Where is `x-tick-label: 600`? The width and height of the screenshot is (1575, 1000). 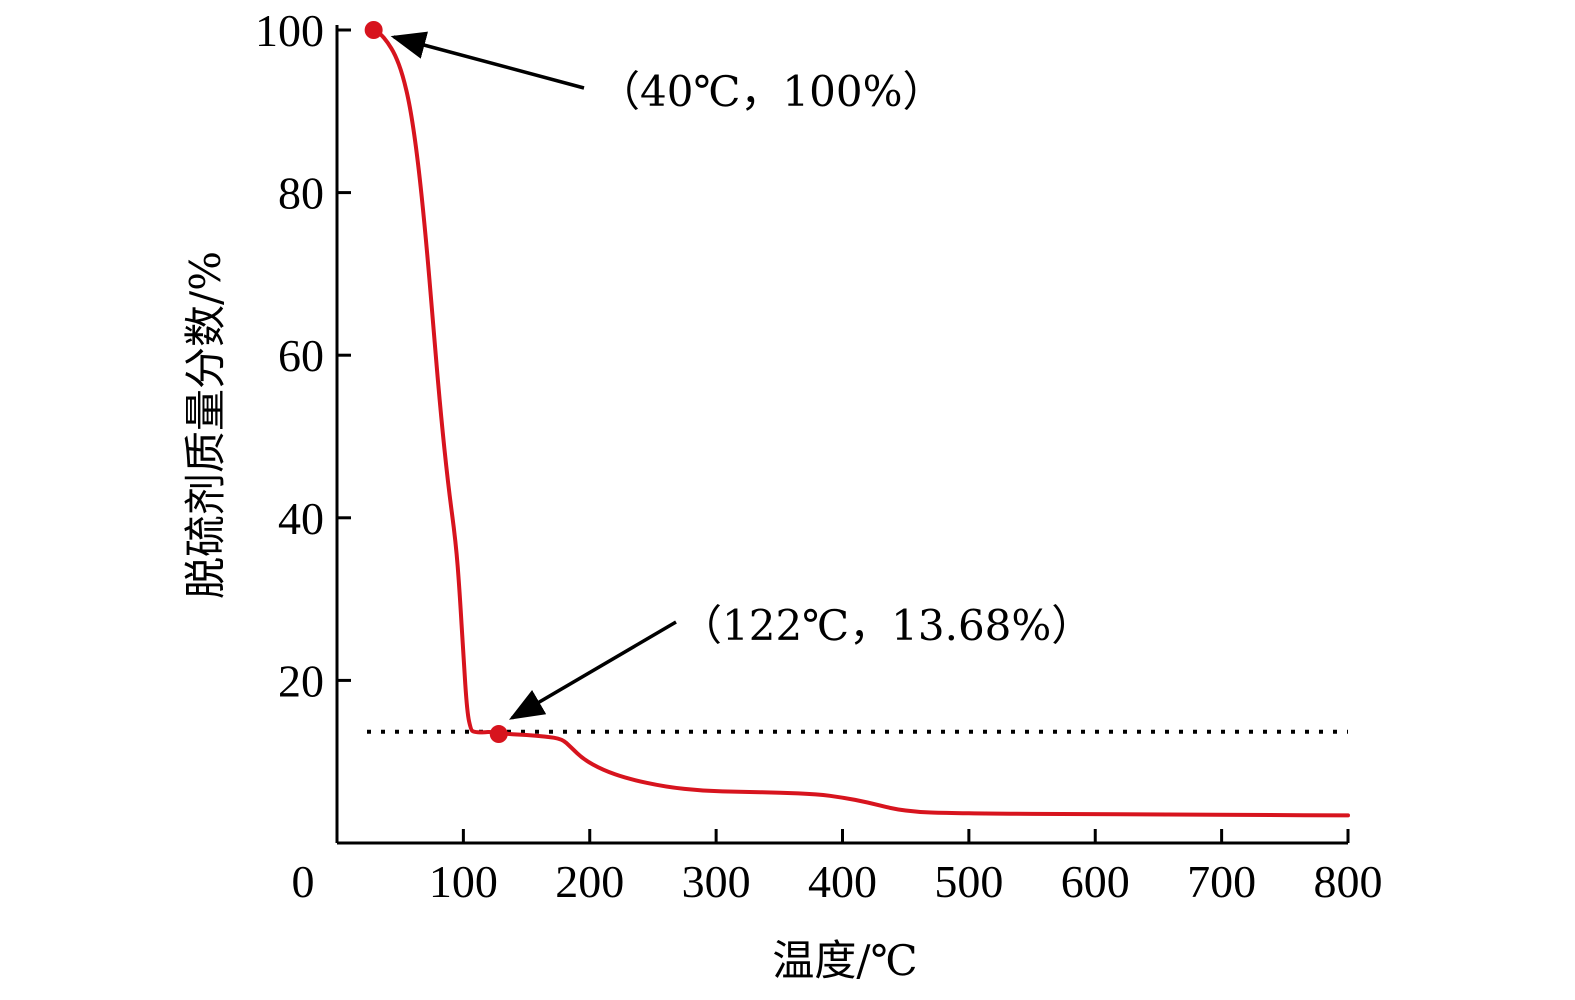
x-tick-label: 600 is located at coordinates (1095, 881).